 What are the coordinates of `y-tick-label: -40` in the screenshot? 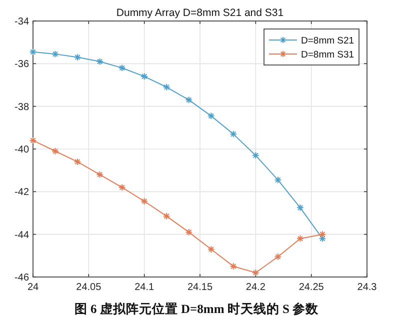 It's located at (22, 150).